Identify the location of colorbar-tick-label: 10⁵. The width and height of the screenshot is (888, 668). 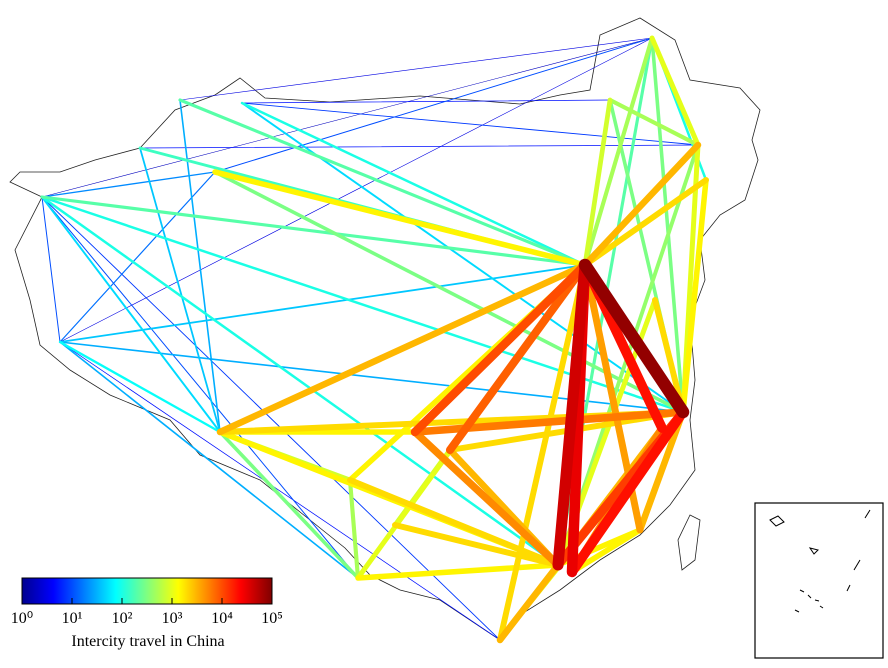
(272, 618).